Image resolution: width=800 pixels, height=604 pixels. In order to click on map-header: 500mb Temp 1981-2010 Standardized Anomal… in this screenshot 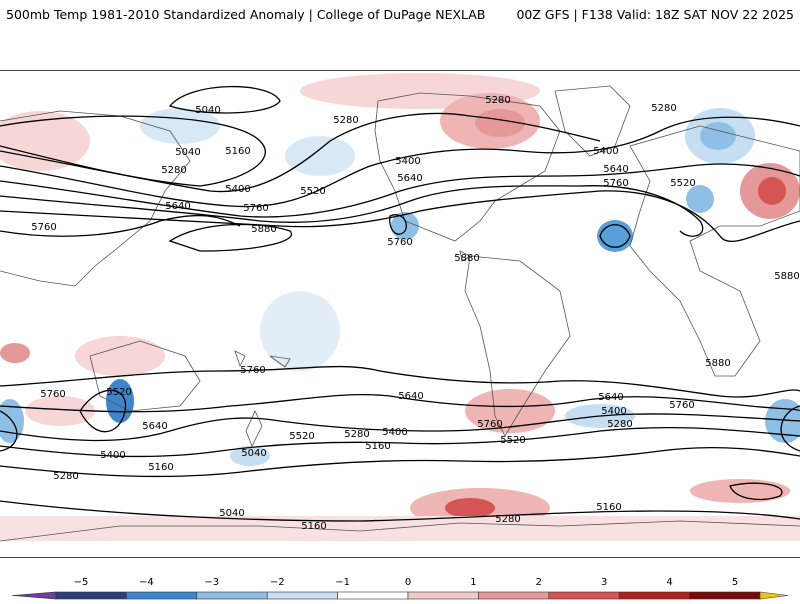, I will do `click(400, 14)`.